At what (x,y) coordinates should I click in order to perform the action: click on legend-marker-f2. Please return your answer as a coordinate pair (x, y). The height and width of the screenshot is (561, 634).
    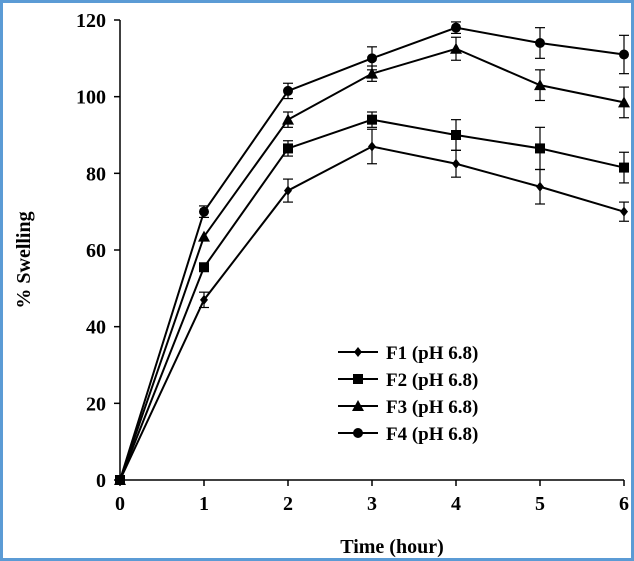
    Looking at the image, I should click on (358, 379).